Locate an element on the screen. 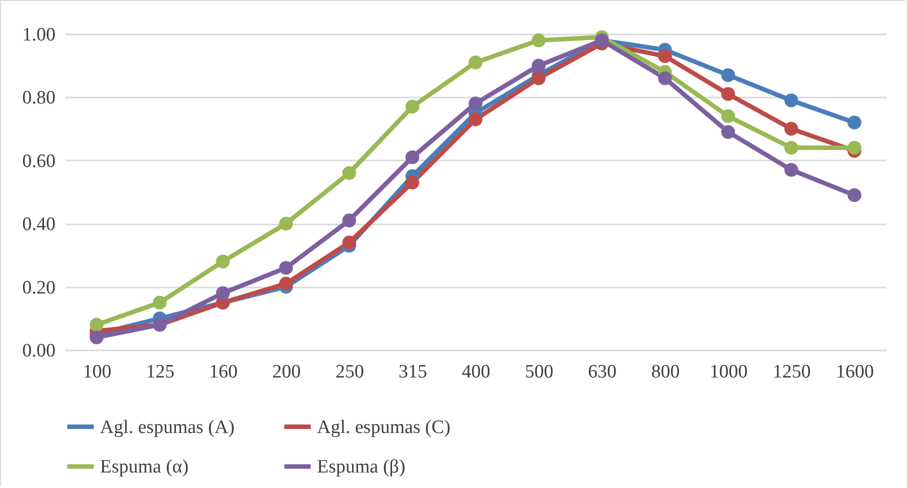 This screenshot has width=907, height=488. x-tick-label: 630 is located at coordinates (602, 372).